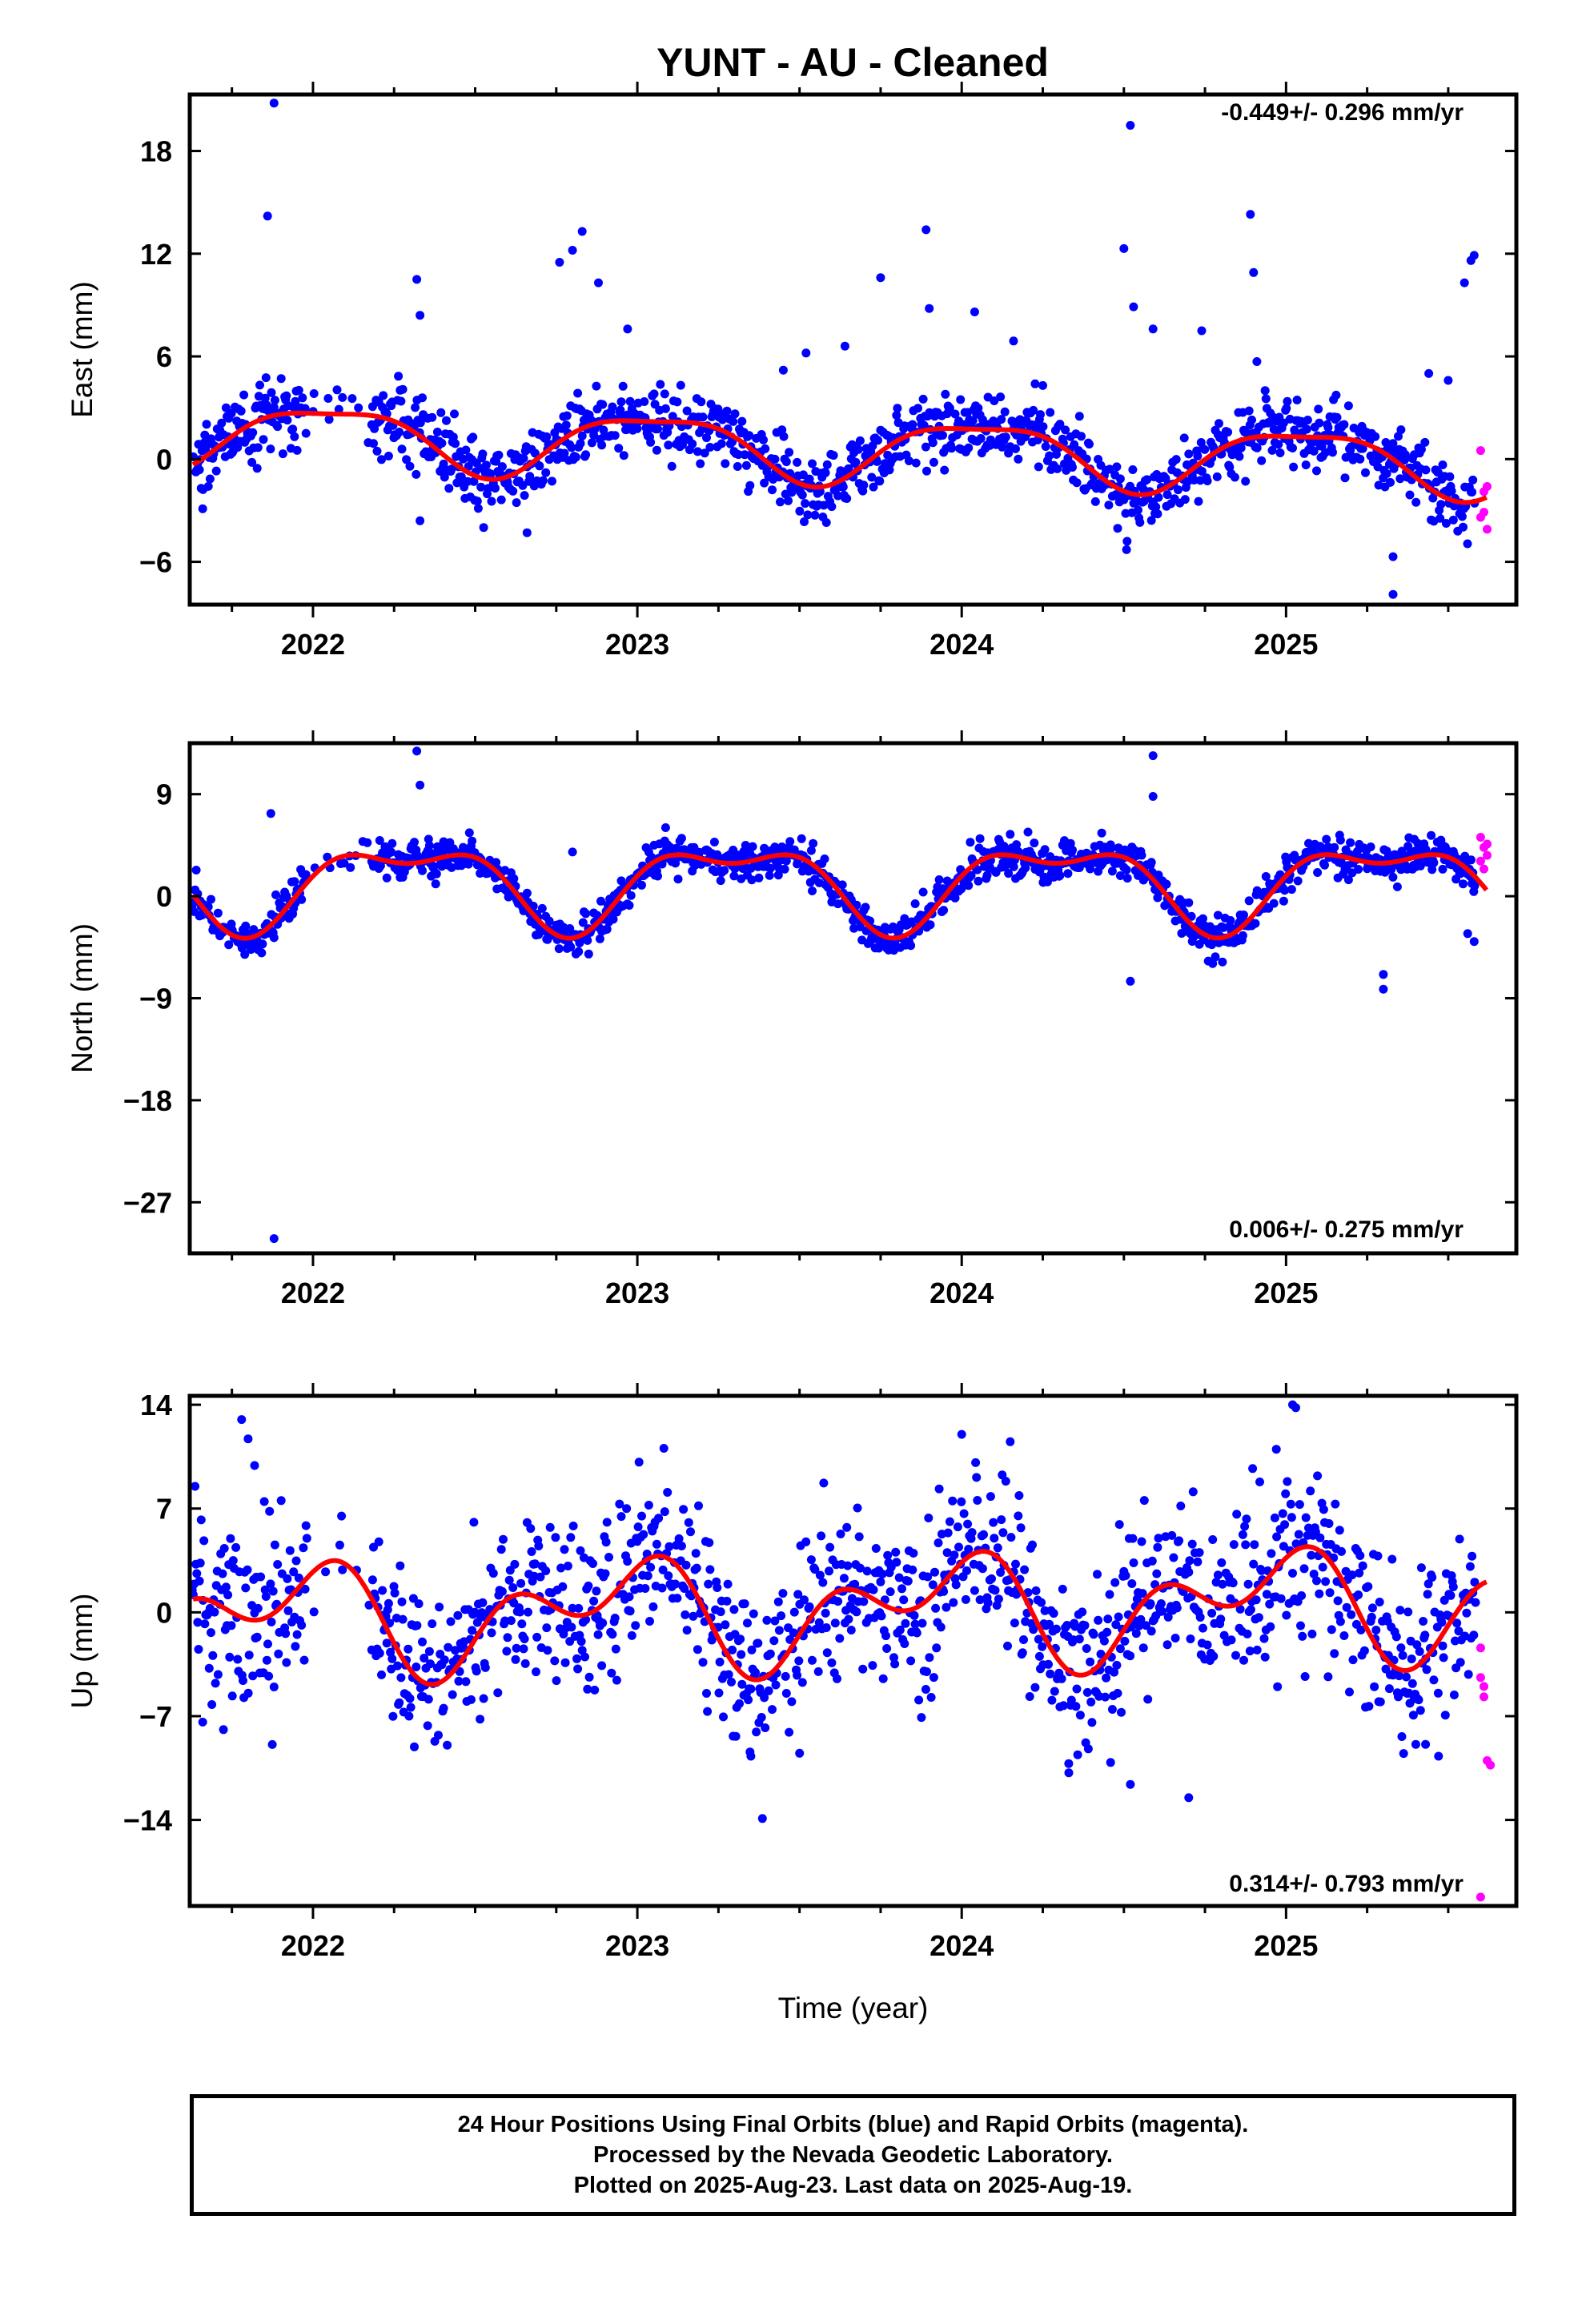 This screenshot has width=1582, height=2324. Describe the element at coordinates (1484, 1686) in the screenshot. I see `rapid-orbit-point` at that location.